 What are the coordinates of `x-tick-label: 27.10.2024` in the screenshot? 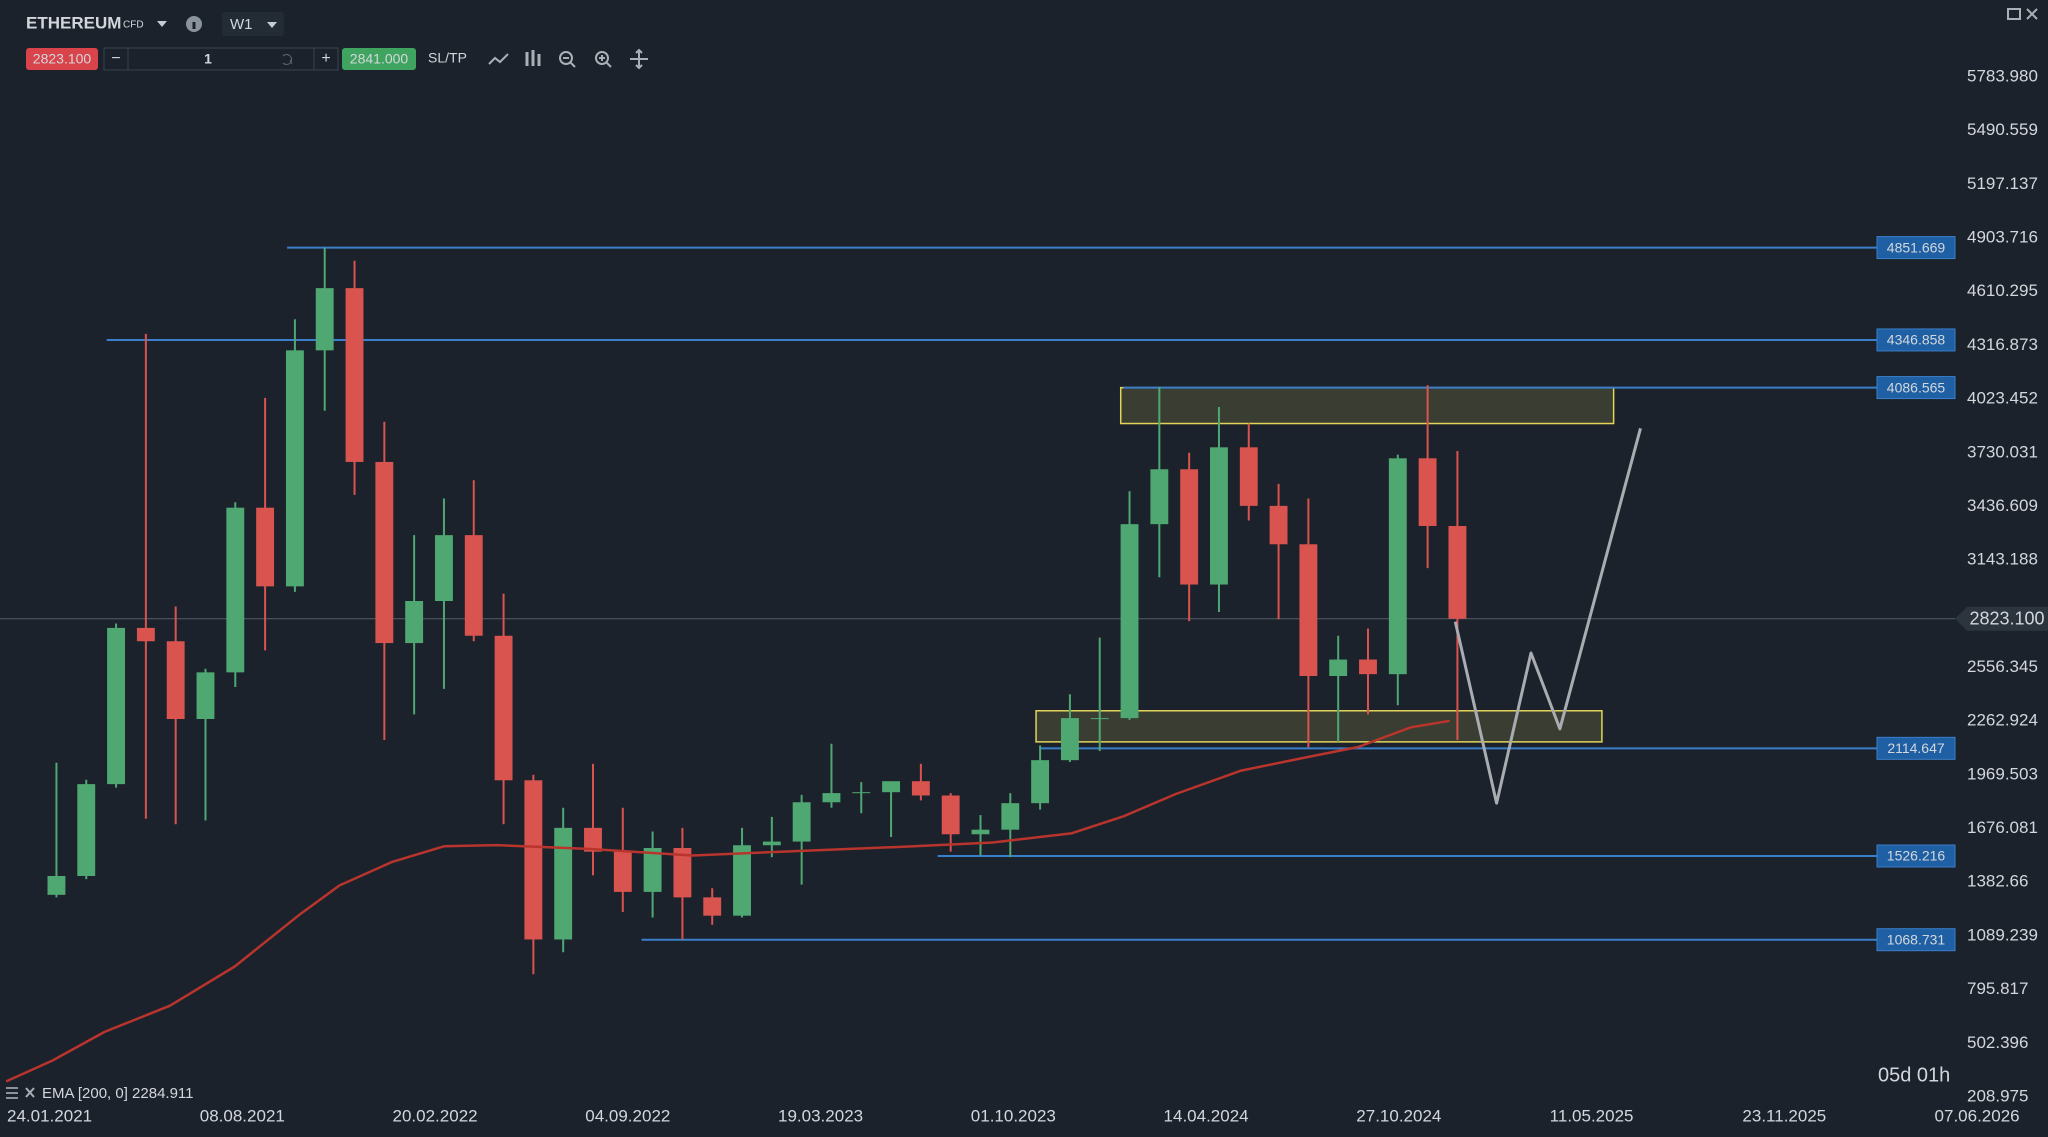 It's located at (1398, 1115).